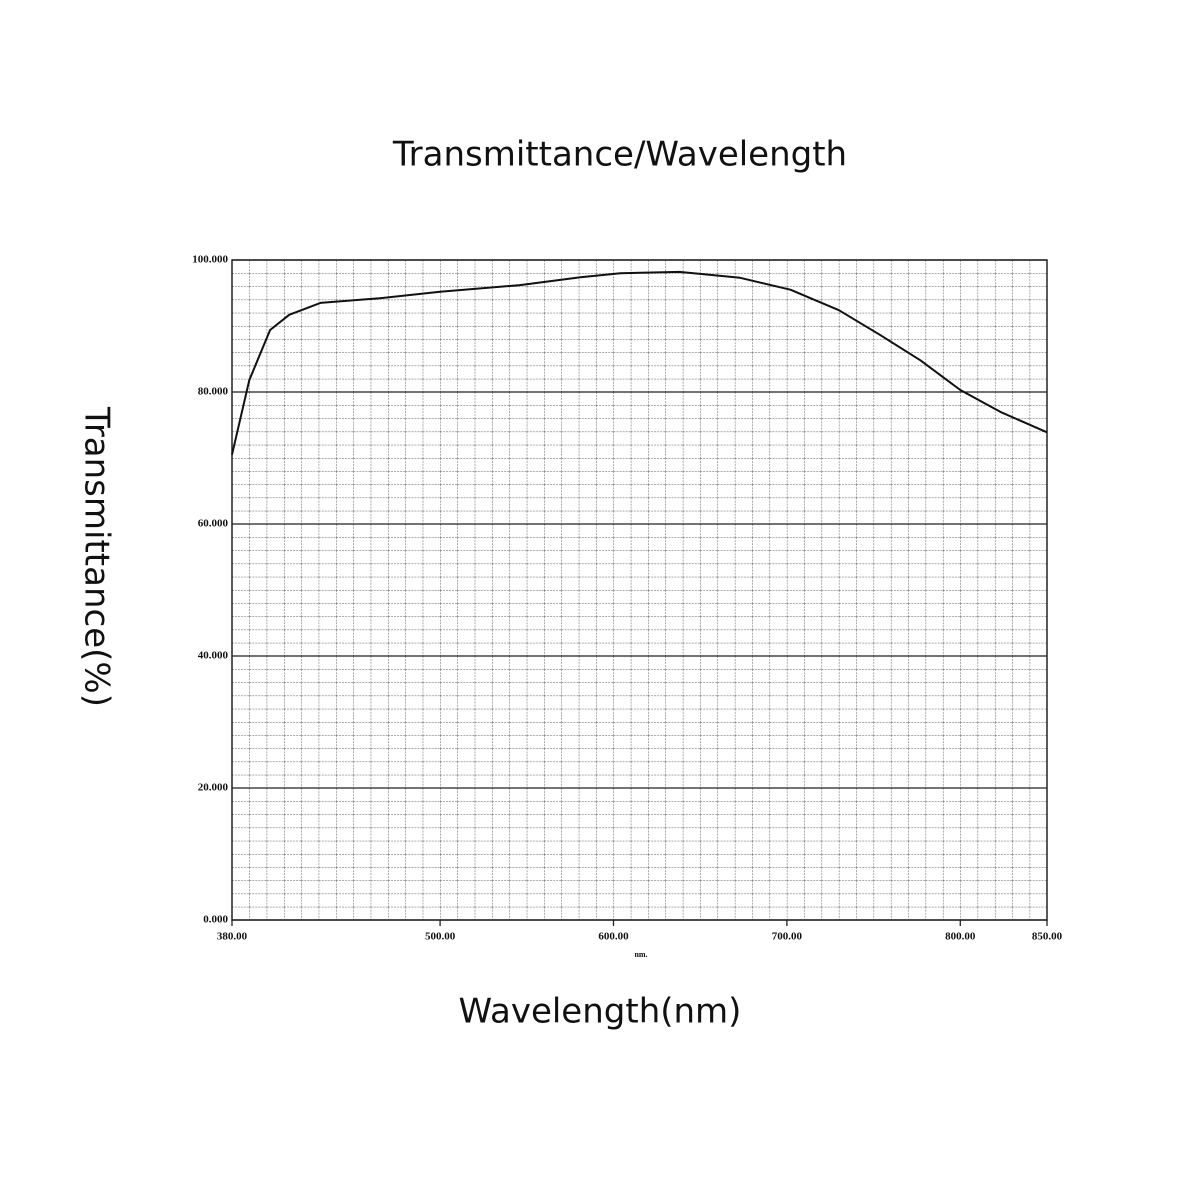  What do you see at coordinates (440, 937) in the screenshot?
I see `x-tick-label: 500.00` at bounding box center [440, 937].